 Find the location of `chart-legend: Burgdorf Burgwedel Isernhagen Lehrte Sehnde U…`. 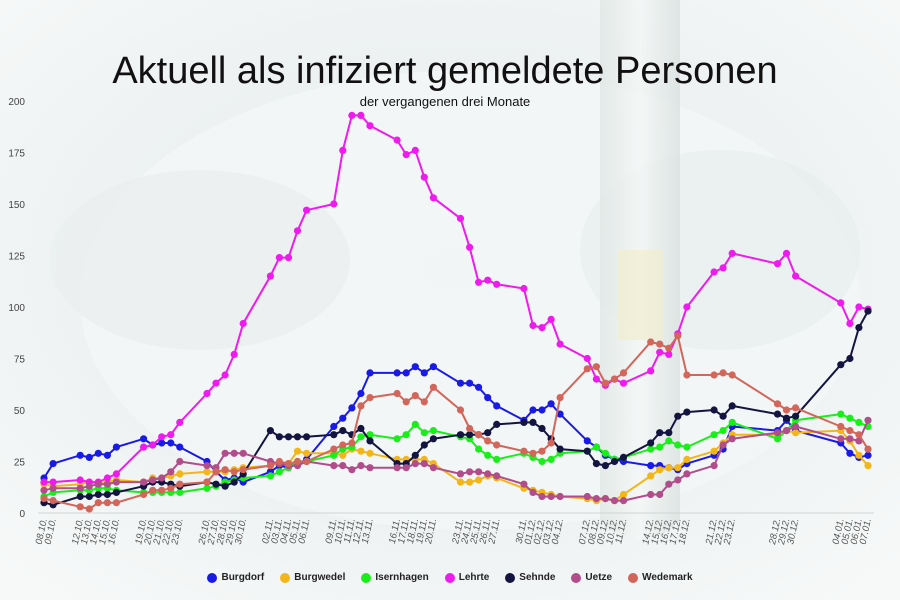

chart-legend: Burgdorf Burgwedel Isernhagen Lehrte Sehnde U… is located at coordinates (450, 577).